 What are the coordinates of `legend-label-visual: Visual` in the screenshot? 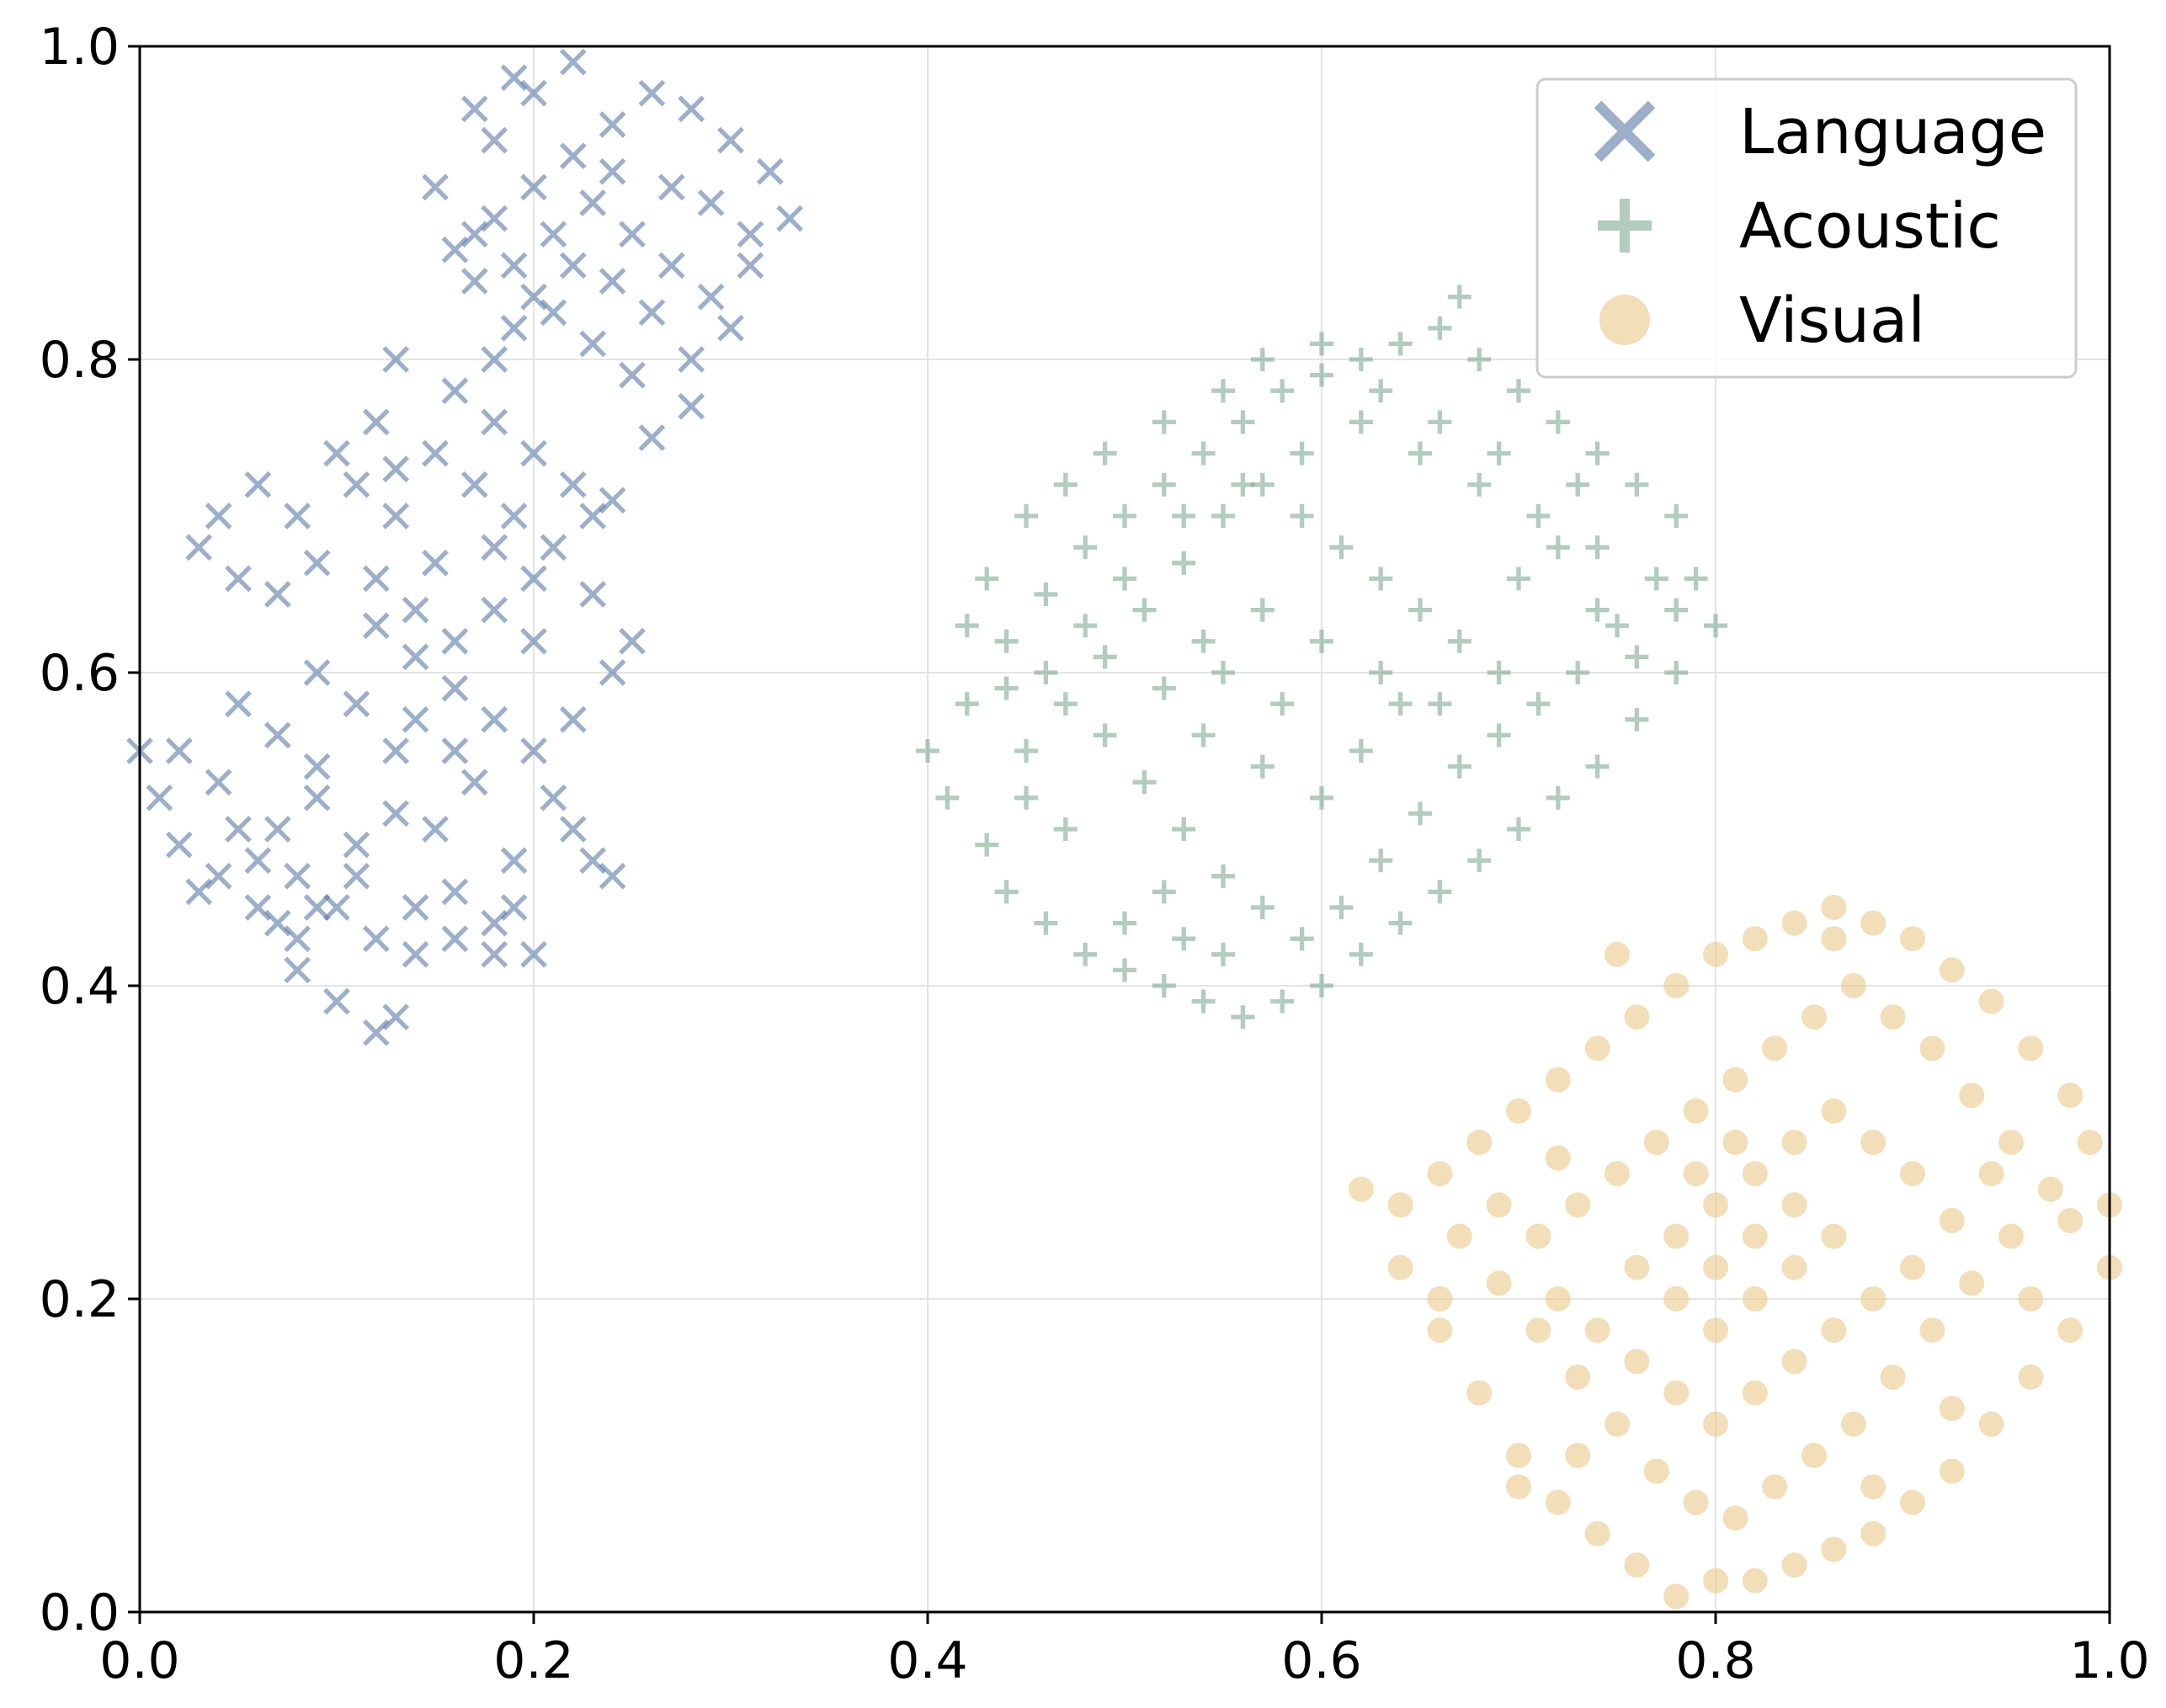 It's located at (1832, 321).